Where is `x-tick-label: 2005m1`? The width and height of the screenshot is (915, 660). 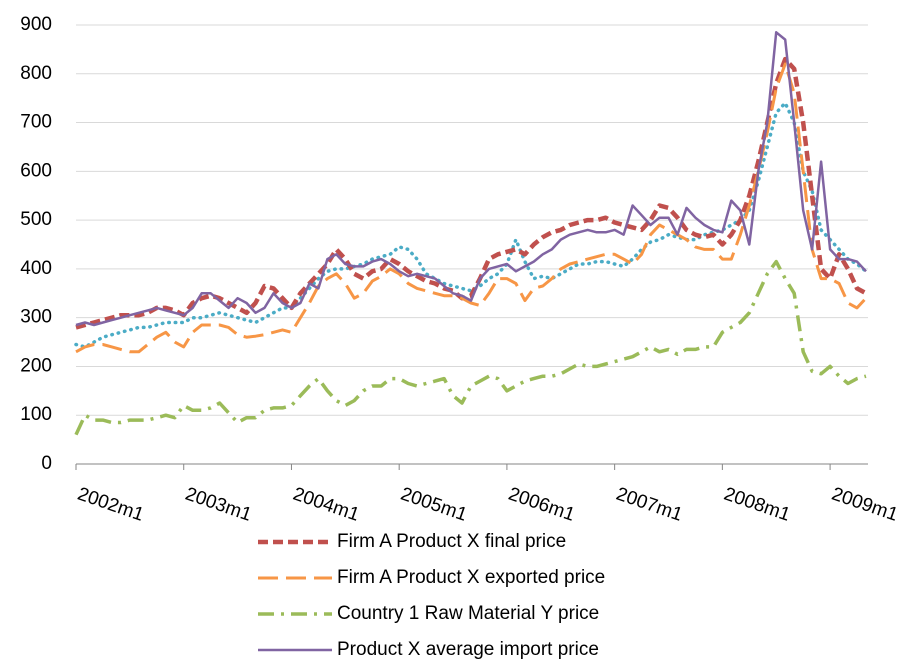 x-tick-label: 2005m1 is located at coordinates (434, 505).